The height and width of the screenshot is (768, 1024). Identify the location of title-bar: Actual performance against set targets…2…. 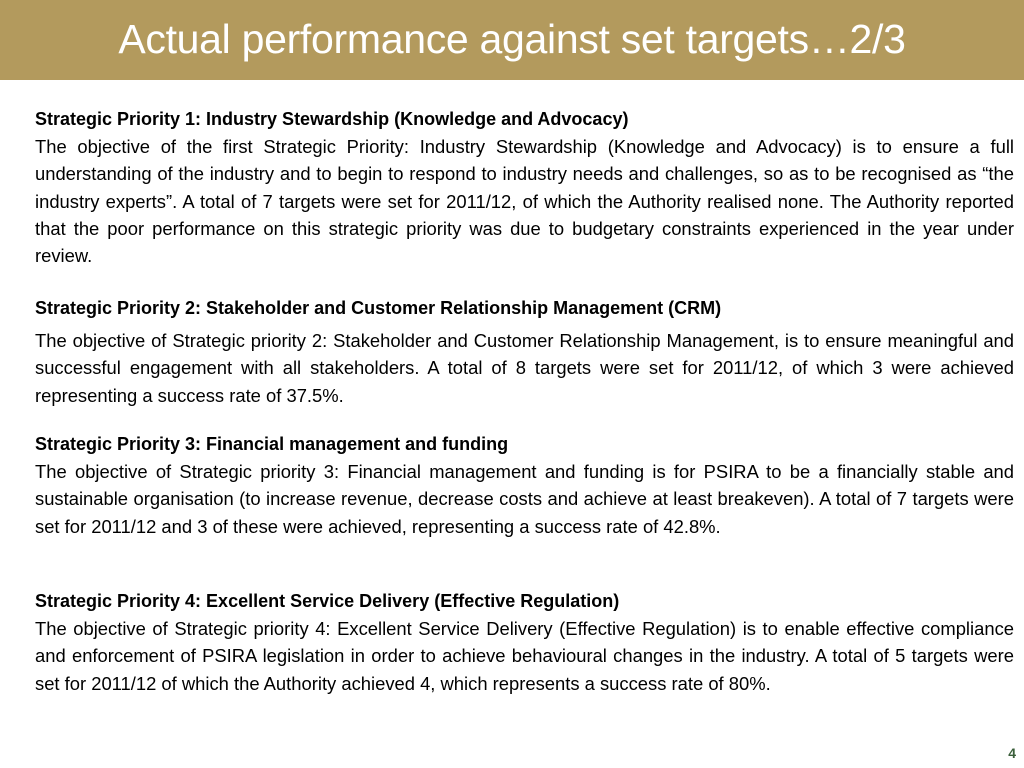
(512, 40).